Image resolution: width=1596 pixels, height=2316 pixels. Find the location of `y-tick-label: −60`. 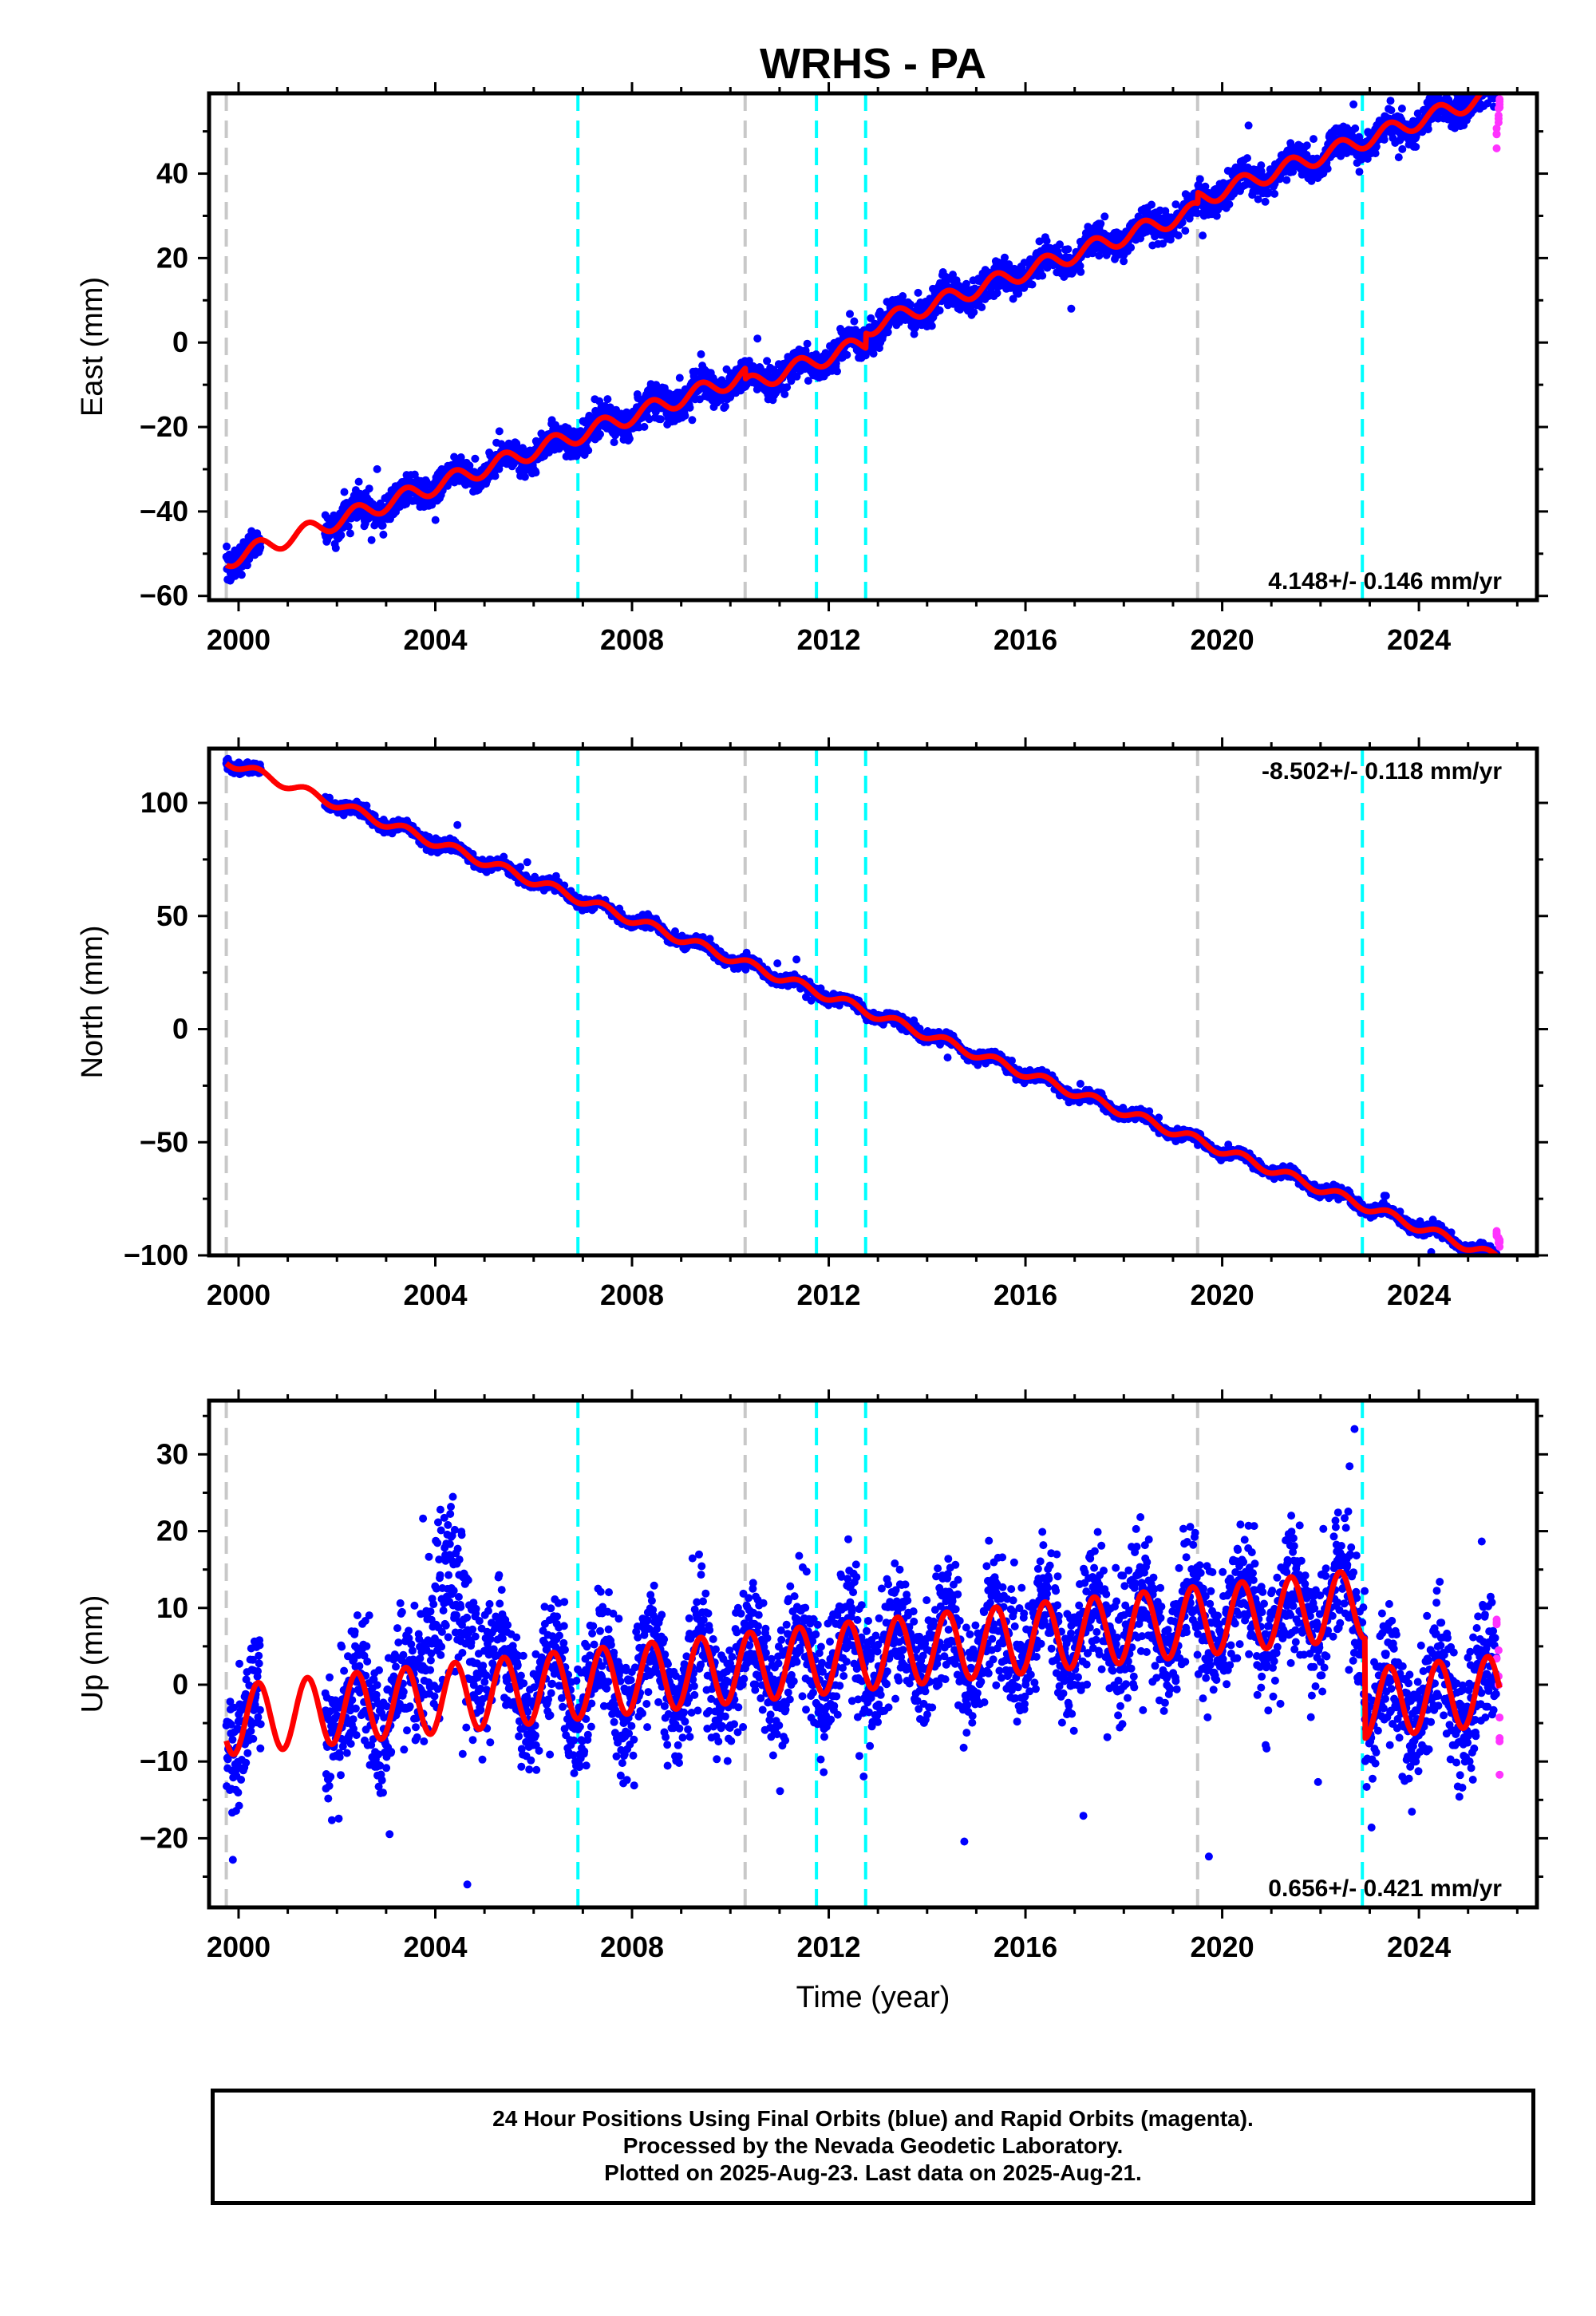

y-tick-label: −60 is located at coordinates (164, 595).